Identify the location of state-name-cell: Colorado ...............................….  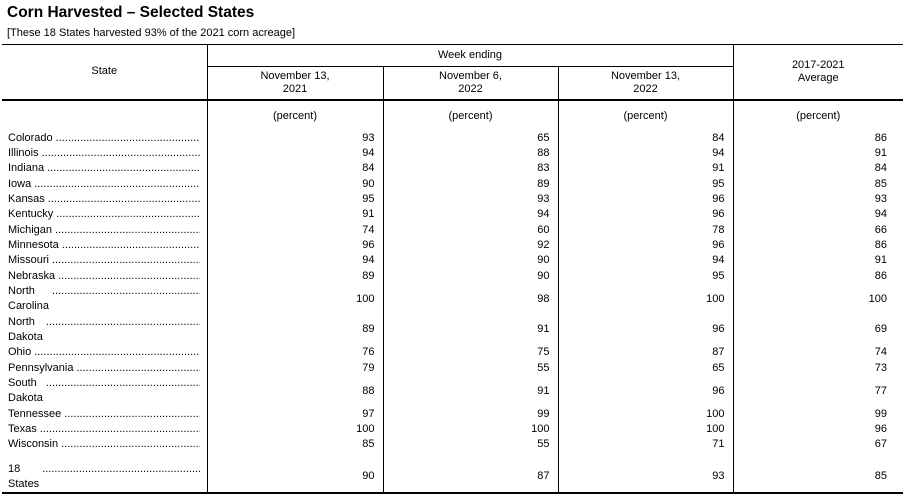
(105, 138).